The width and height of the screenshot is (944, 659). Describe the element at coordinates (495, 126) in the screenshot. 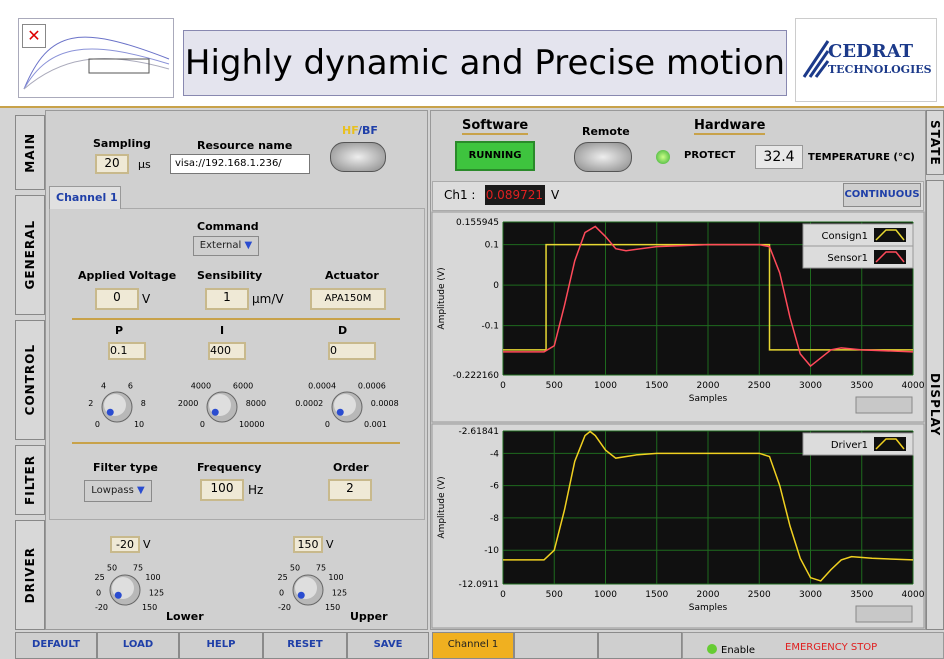

I see `label: Software` at that location.